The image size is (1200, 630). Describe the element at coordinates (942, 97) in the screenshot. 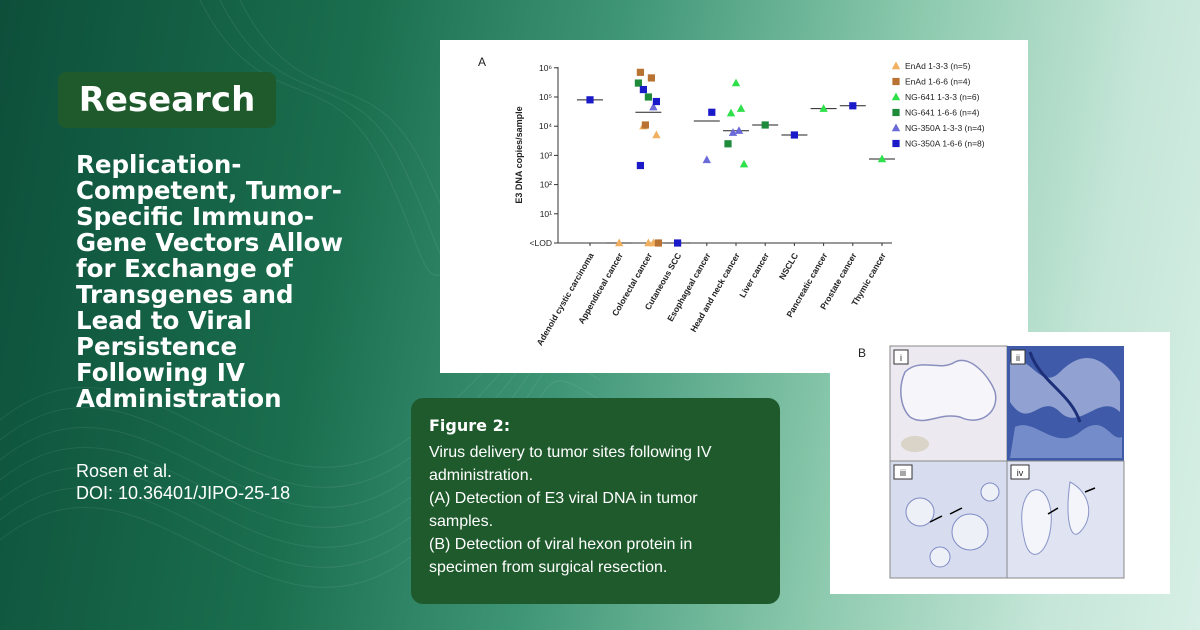

I see `legend-label: NG-641 1-3-3 (n=6)` at that location.